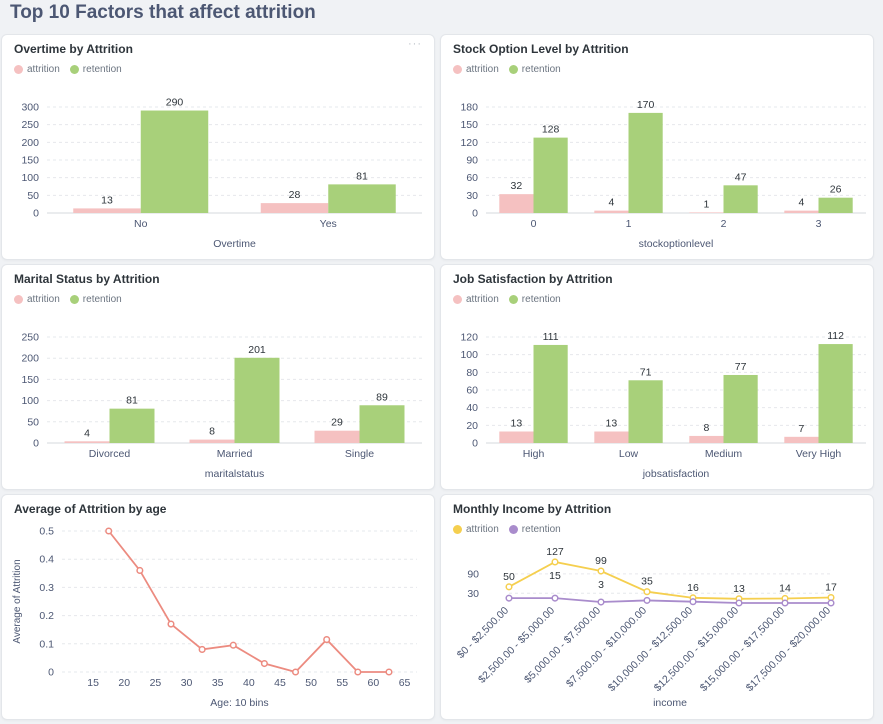 Image resolution: width=883 pixels, height=724 pixels. I want to click on chart-title: Overtime by Attrition, so click(73, 49).